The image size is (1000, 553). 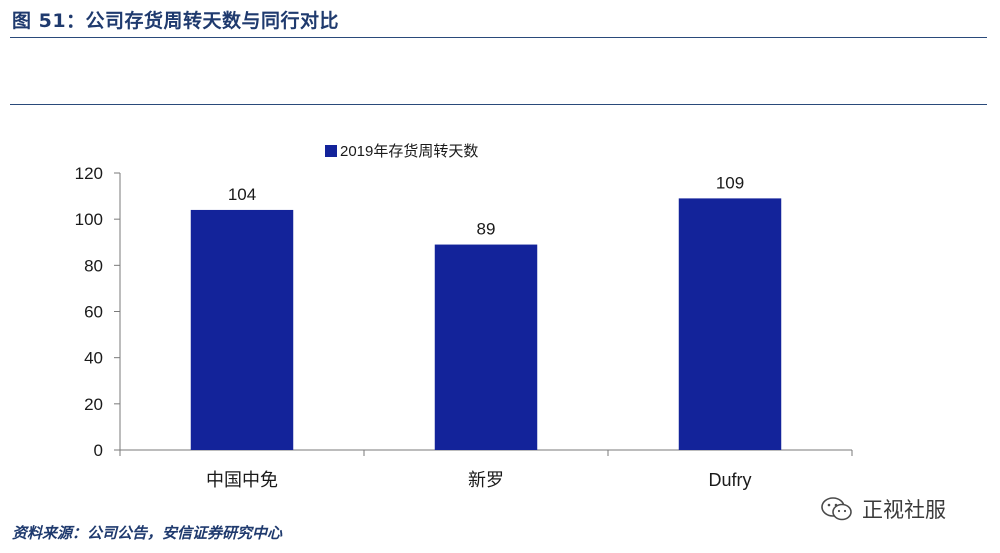 What do you see at coordinates (904, 510) in the screenshot?
I see `watermark-text: 正视社服` at bounding box center [904, 510].